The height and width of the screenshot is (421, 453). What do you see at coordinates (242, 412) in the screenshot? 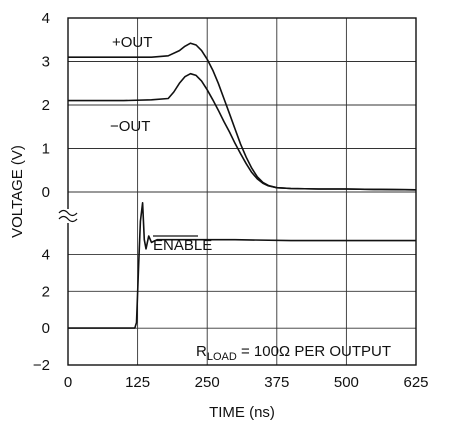
I see `x-axis-label: TIME (ns)` at bounding box center [242, 412].